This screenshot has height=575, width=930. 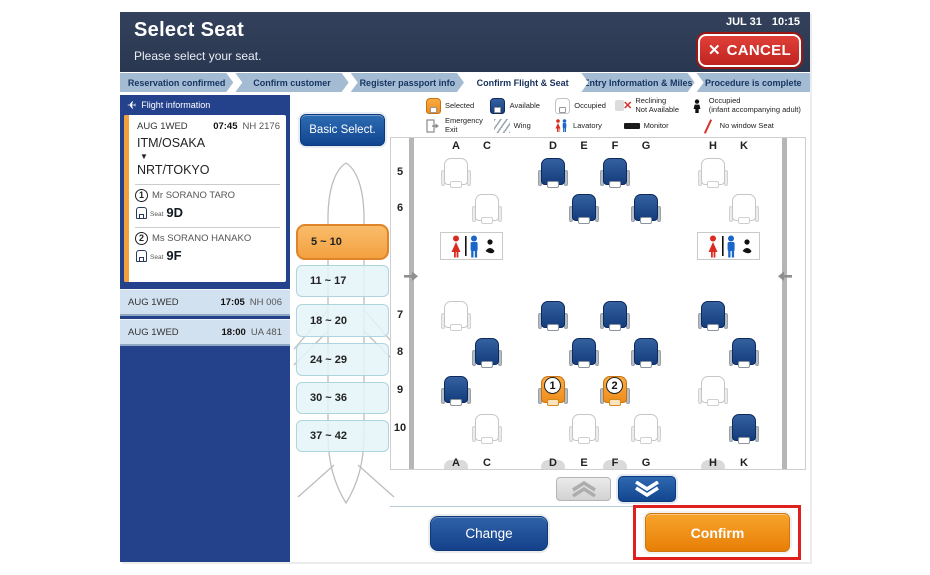 I want to click on legend-label: Occupied, so click(x=590, y=105).